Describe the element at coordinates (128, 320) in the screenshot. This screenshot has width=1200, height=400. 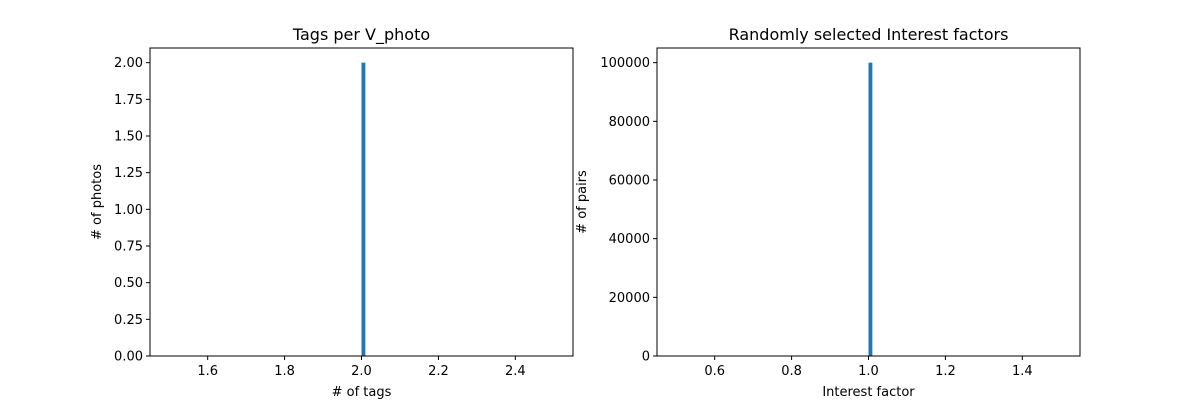
I see `y-tick-label: 0.25` at that location.